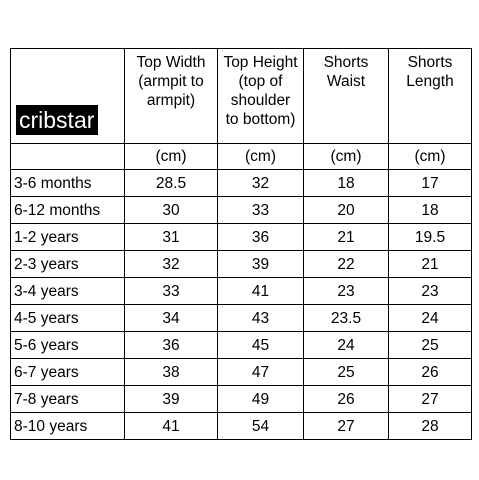 The height and width of the screenshot is (480, 479). I want to click on measurement-cell: 45, so click(260, 345).